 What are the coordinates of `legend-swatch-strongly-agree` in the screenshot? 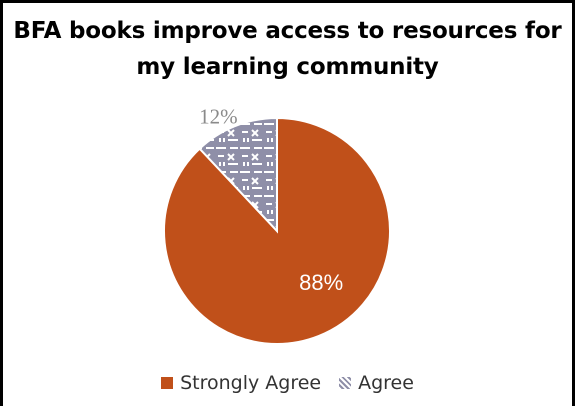 It's located at (167, 383).